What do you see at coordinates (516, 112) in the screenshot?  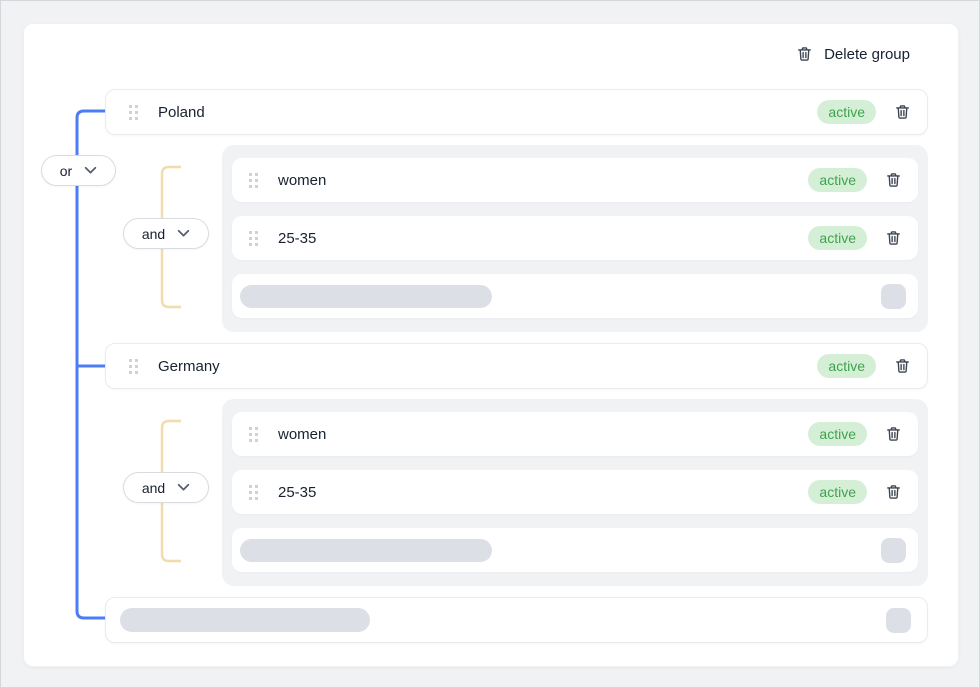 I see `group-row-poland: Poland active` at bounding box center [516, 112].